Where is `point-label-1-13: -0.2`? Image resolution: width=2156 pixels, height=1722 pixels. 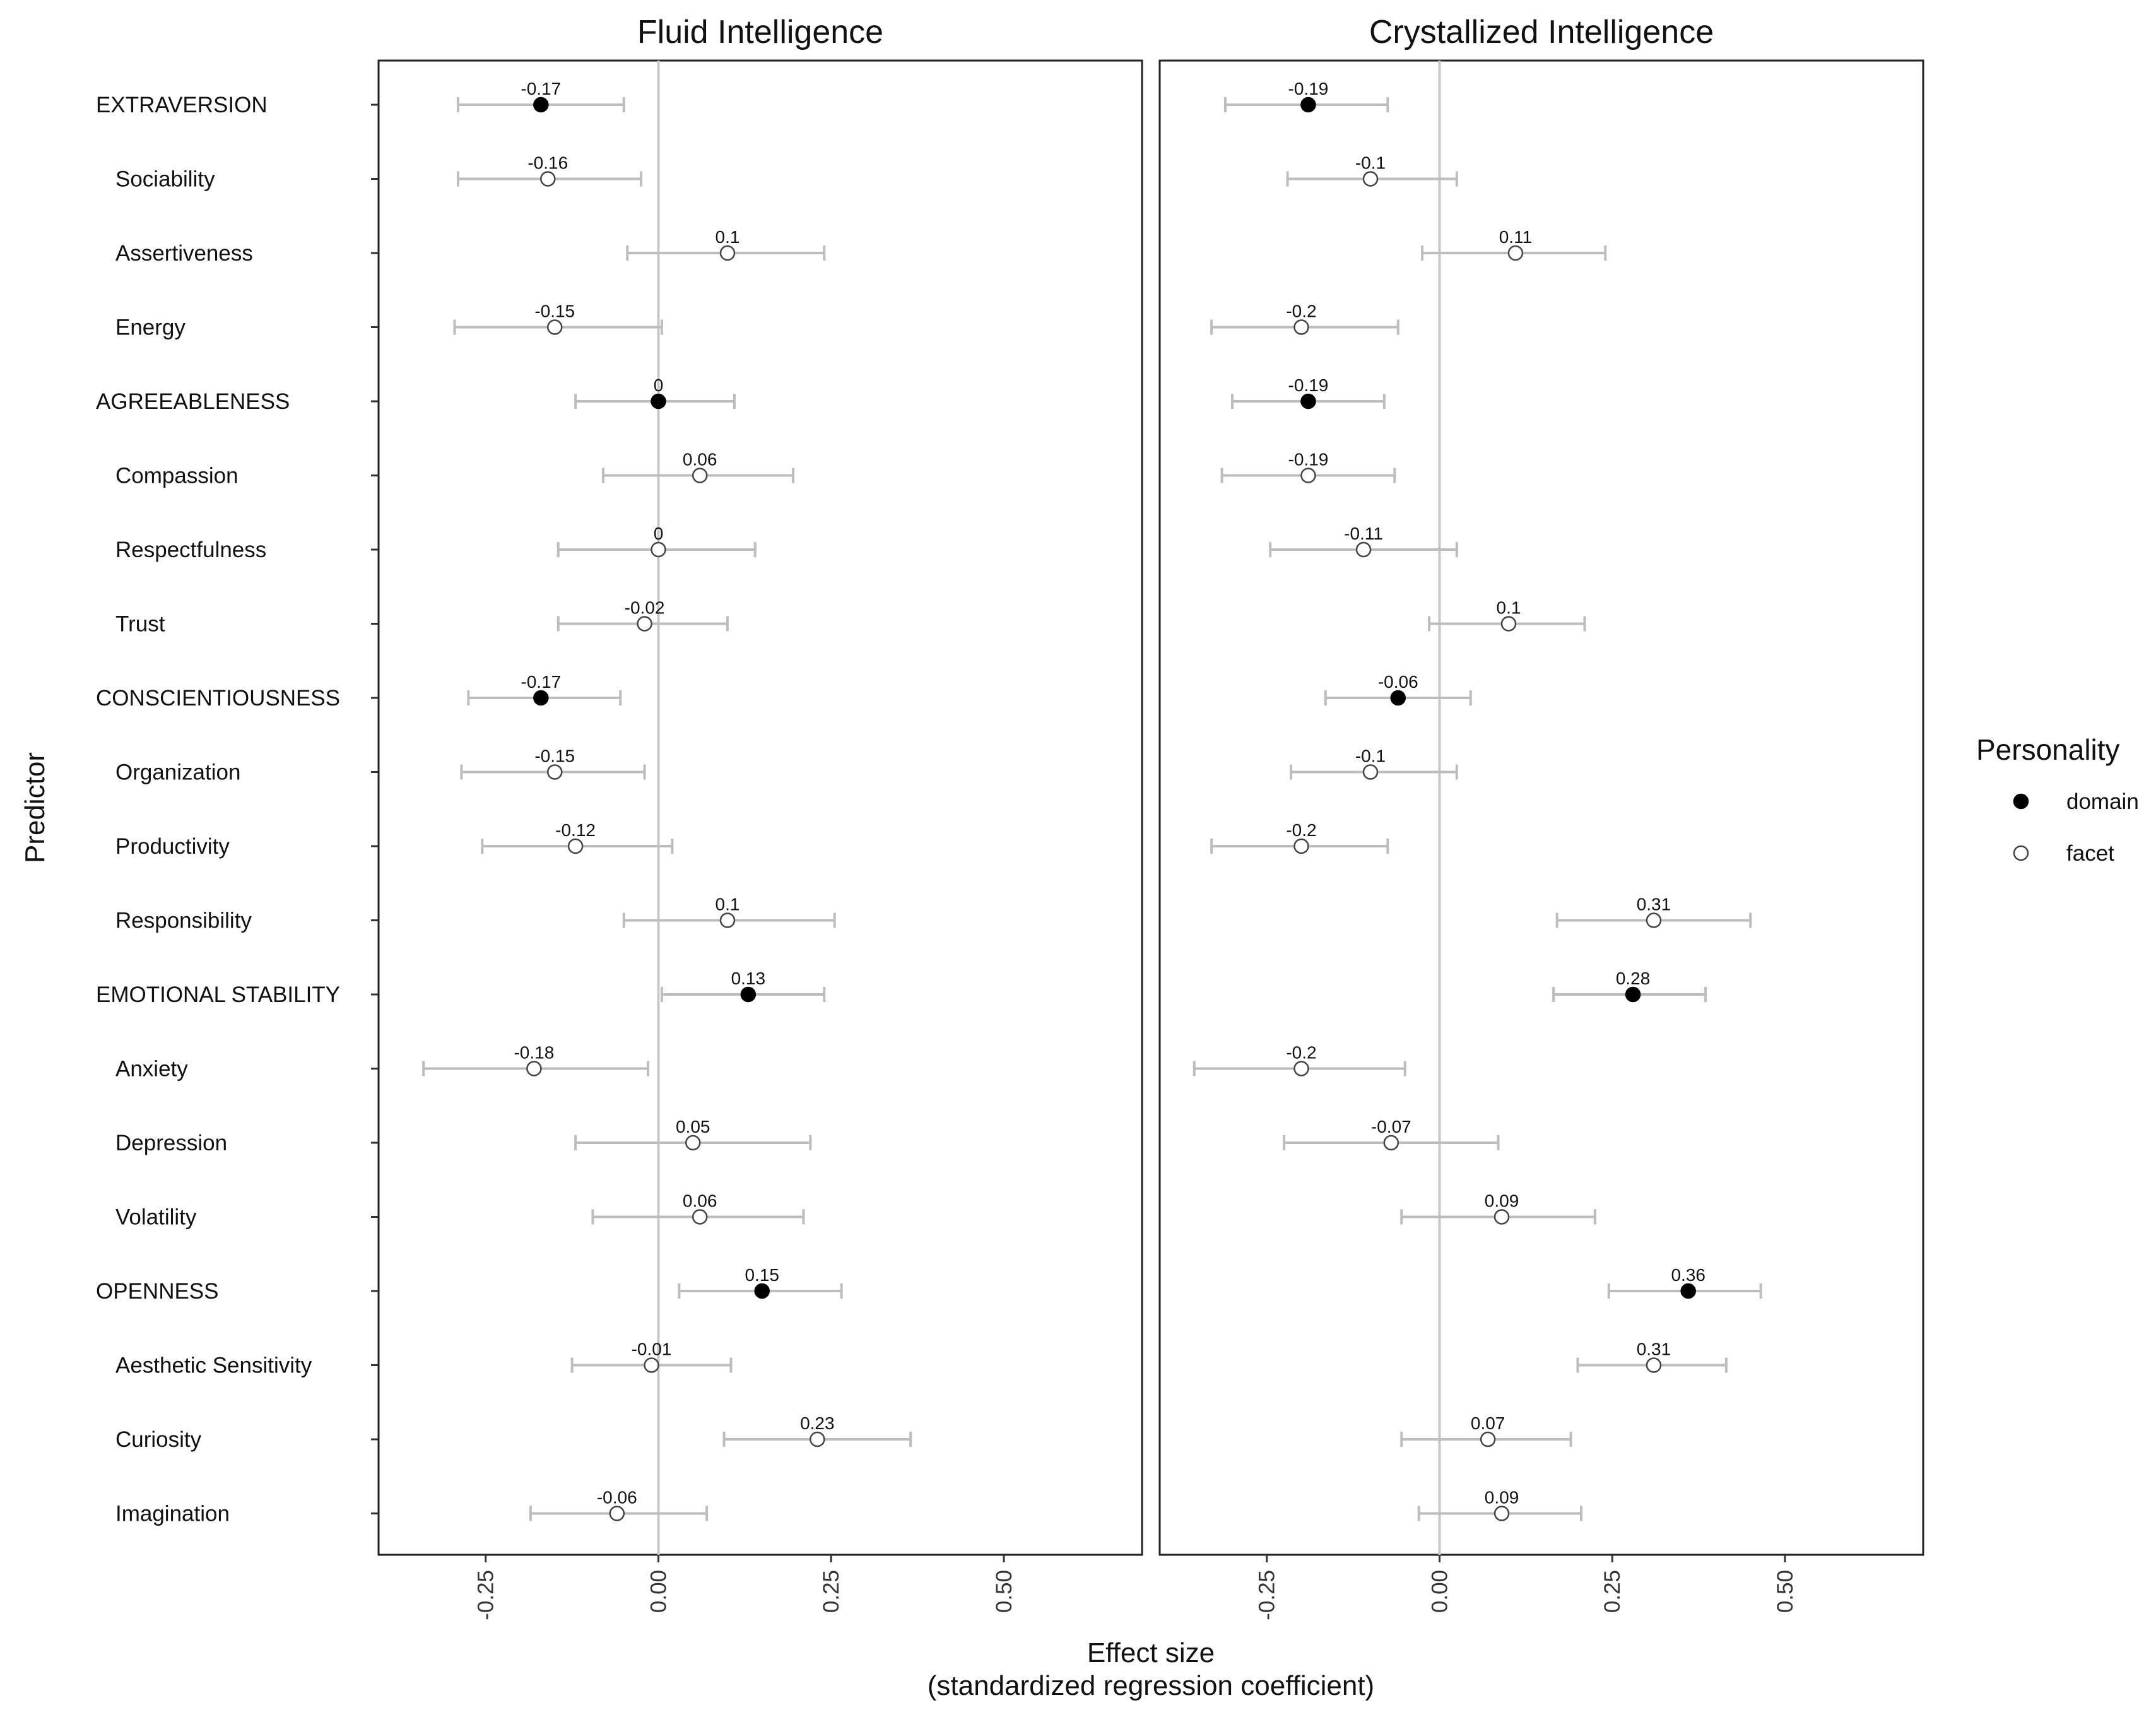
point-label-1-13: -0.2 is located at coordinates (1301, 1053).